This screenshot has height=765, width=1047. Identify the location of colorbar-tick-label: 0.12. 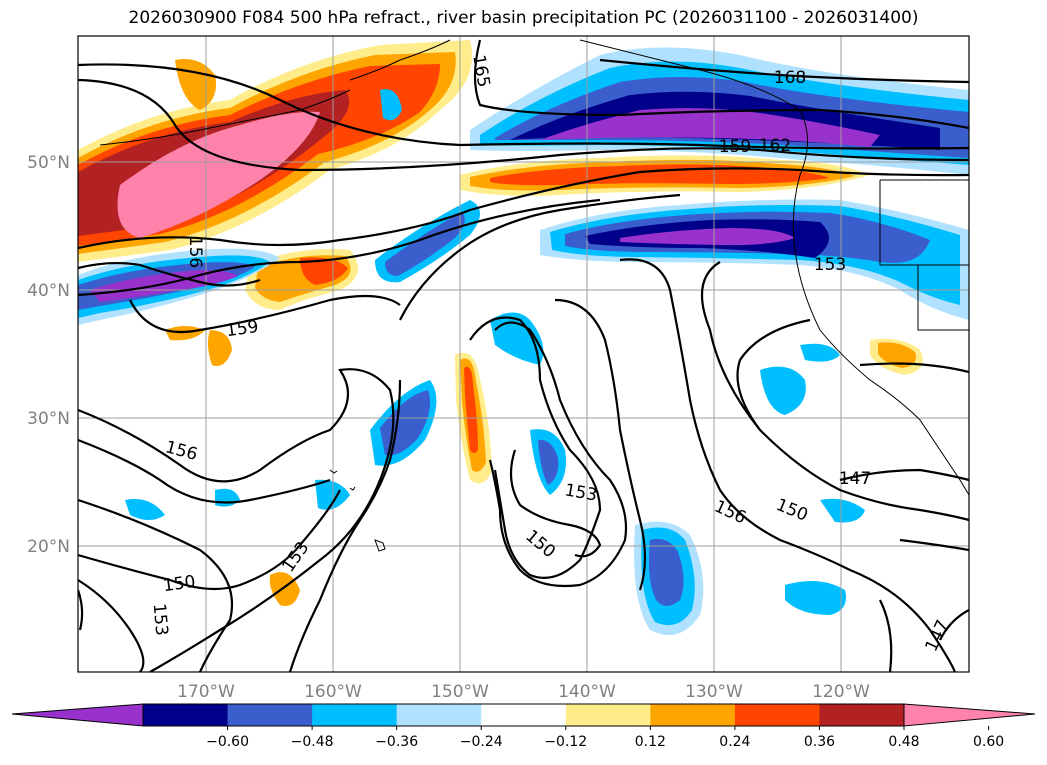
(650, 742).